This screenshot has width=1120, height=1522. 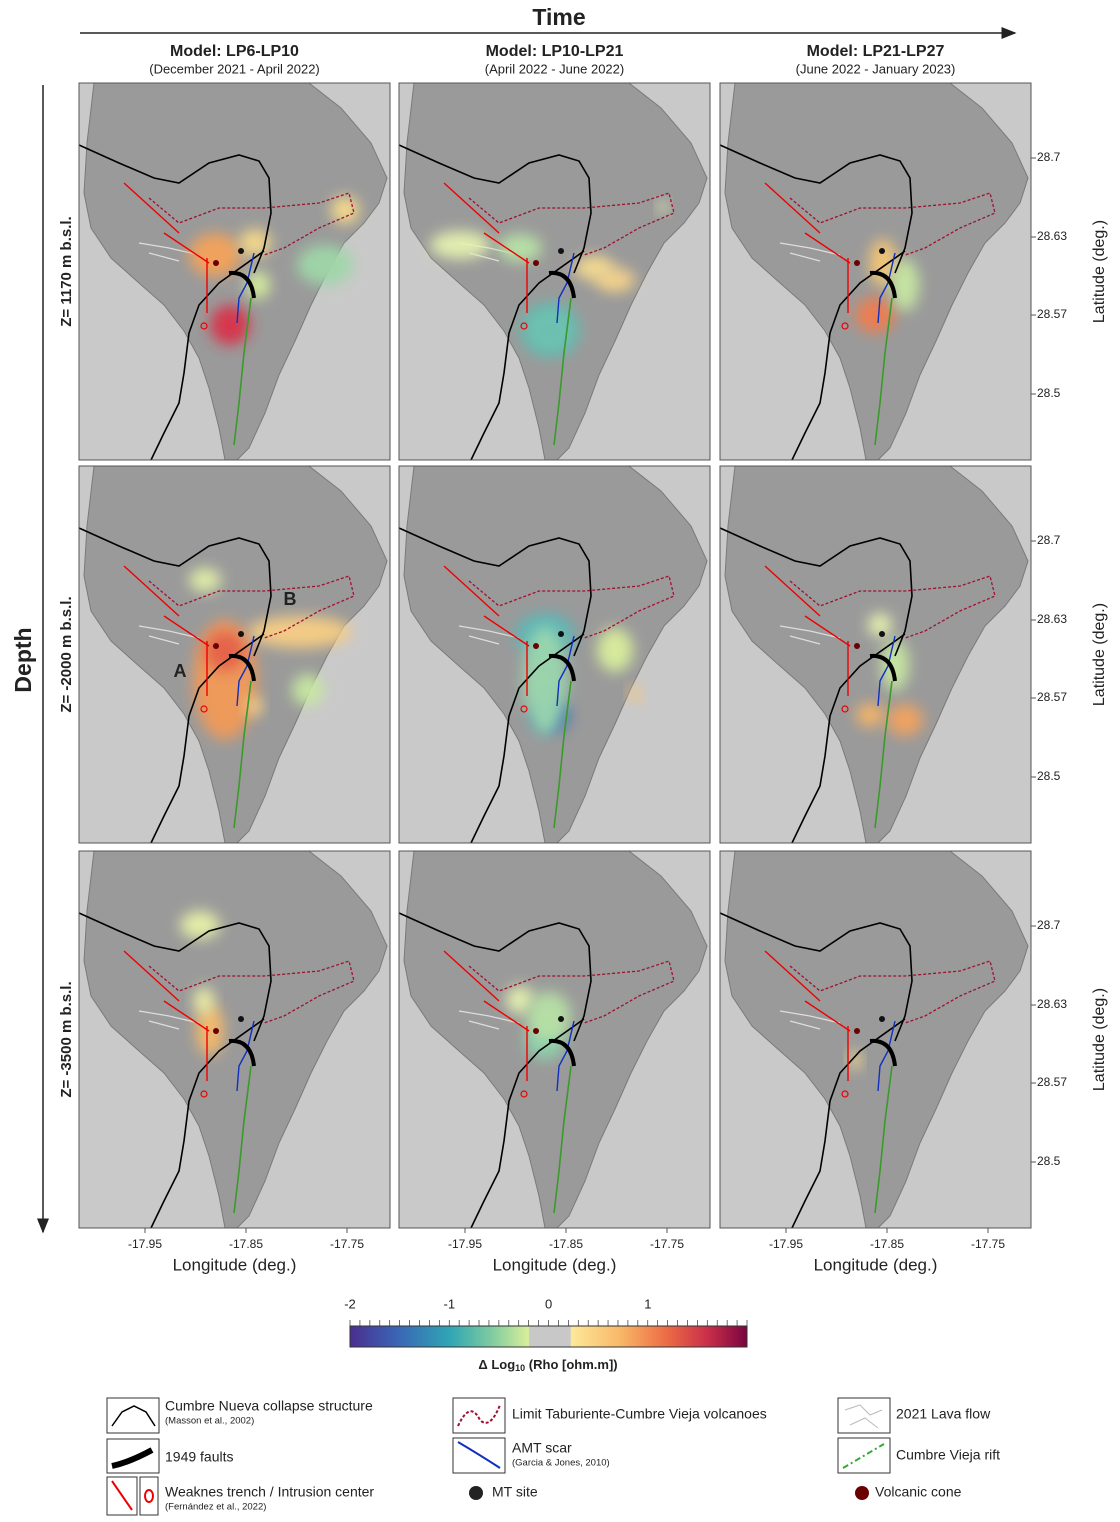 I want to click on colorbar-label-sub: 10, so click(x=520, y=1368).